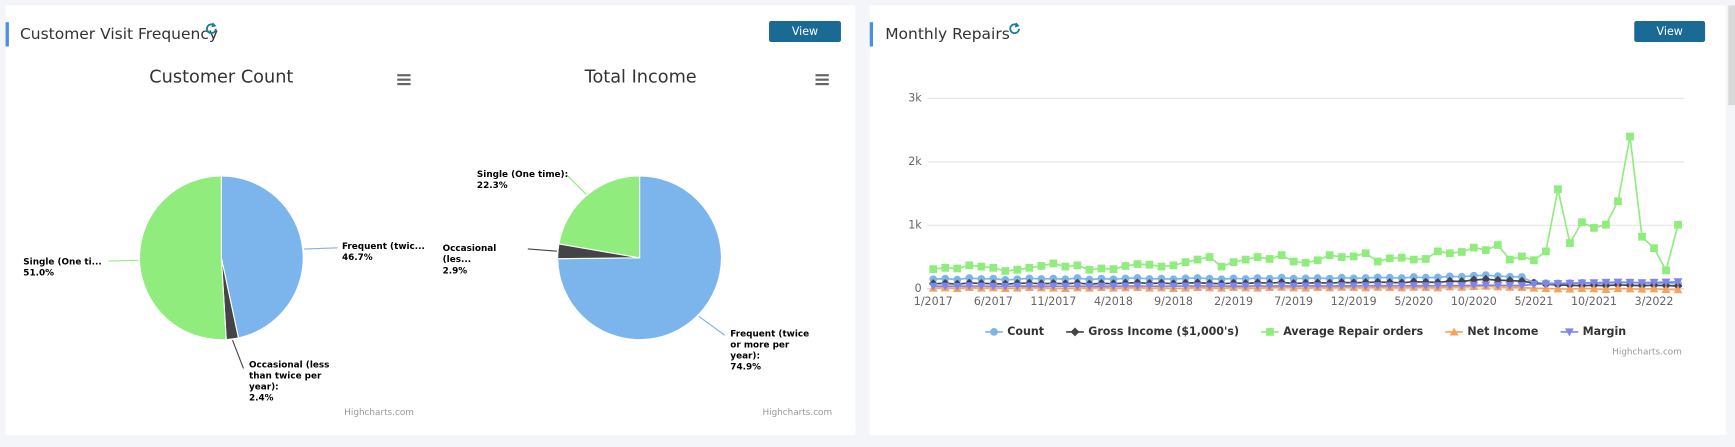 The height and width of the screenshot is (447, 1735). What do you see at coordinates (1604, 331) in the screenshot?
I see `legend-label: Margin` at bounding box center [1604, 331].